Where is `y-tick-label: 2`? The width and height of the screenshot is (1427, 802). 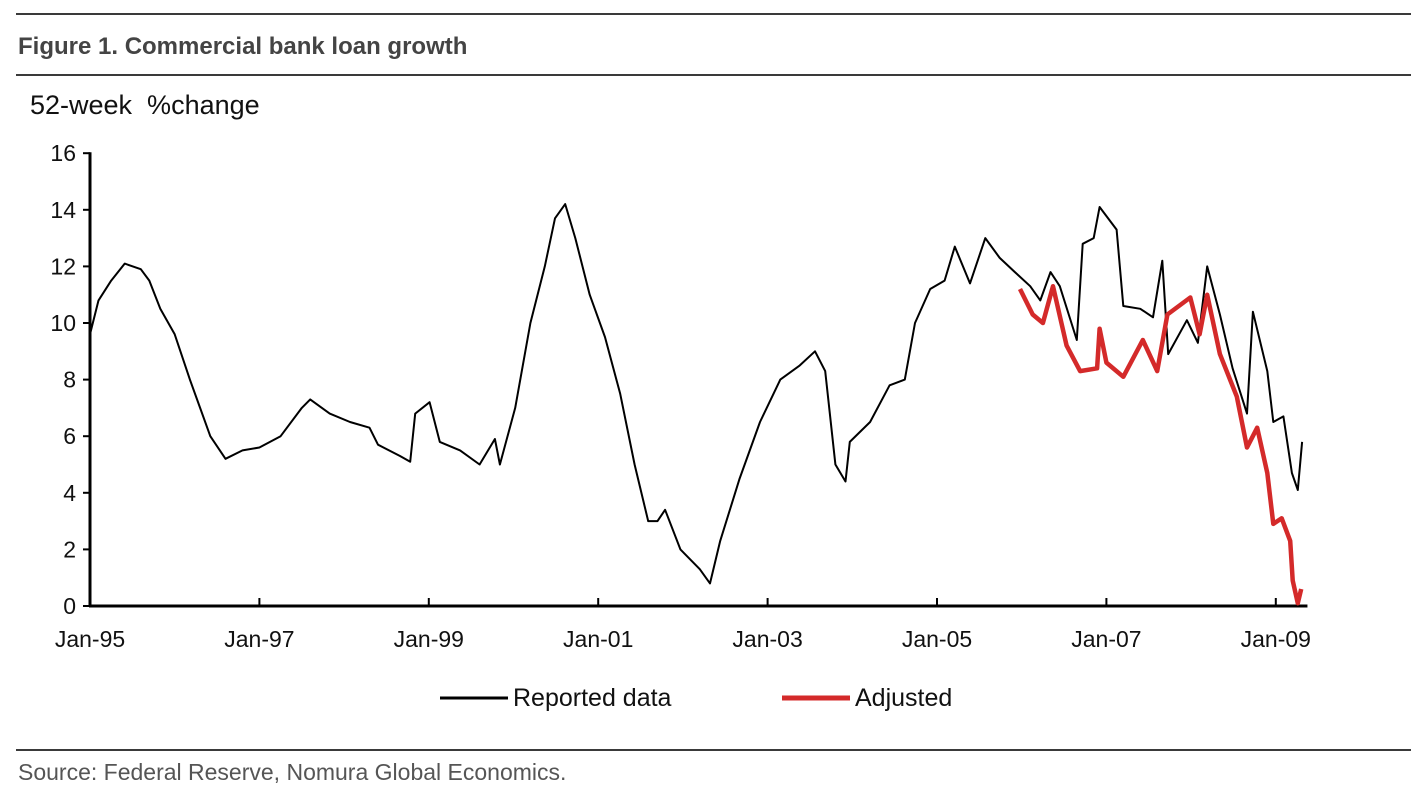 y-tick-label: 2 is located at coordinates (69, 549).